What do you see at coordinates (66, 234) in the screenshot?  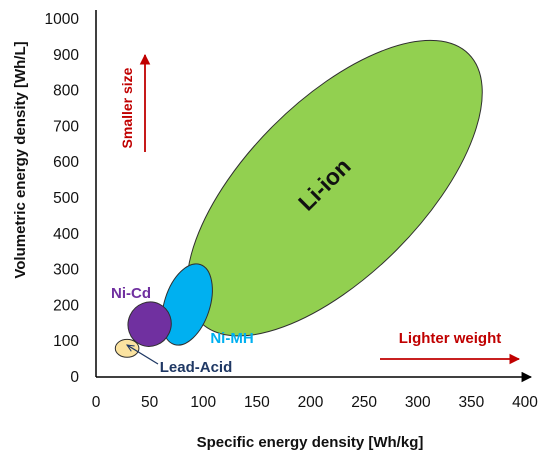 I see `y-tick-label: 400` at bounding box center [66, 234].